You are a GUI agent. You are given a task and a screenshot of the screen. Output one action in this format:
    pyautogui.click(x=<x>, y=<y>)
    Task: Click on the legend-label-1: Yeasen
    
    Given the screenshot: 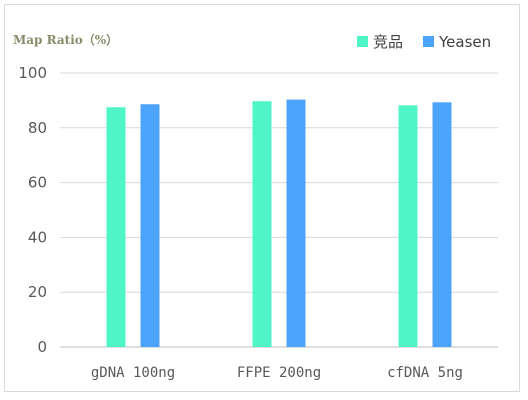 What is the action you would take?
    pyautogui.click(x=464, y=42)
    